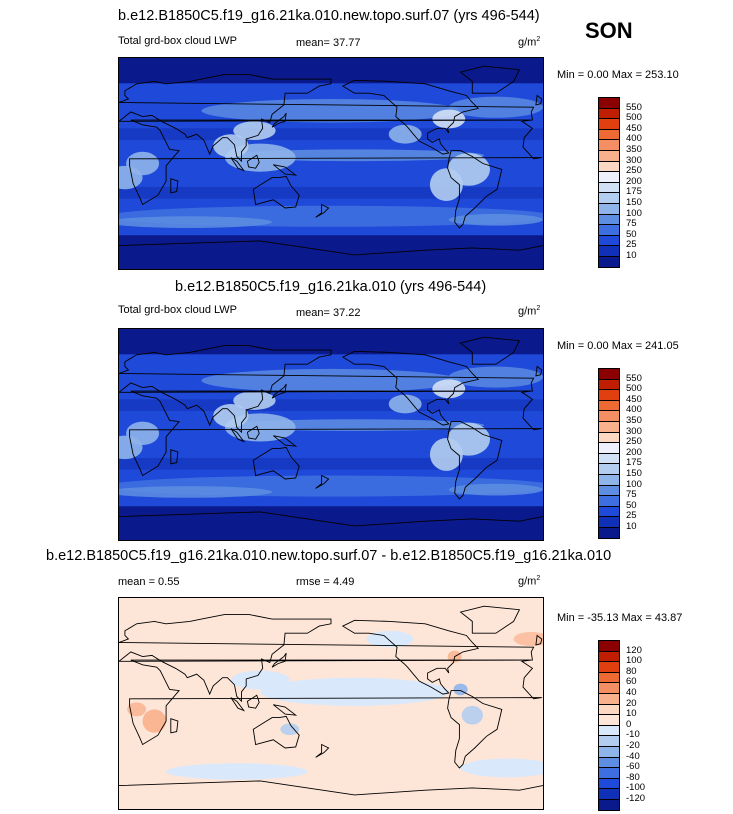 The image size is (733, 814). I want to click on colorbar-tick-label: 0, so click(629, 724).